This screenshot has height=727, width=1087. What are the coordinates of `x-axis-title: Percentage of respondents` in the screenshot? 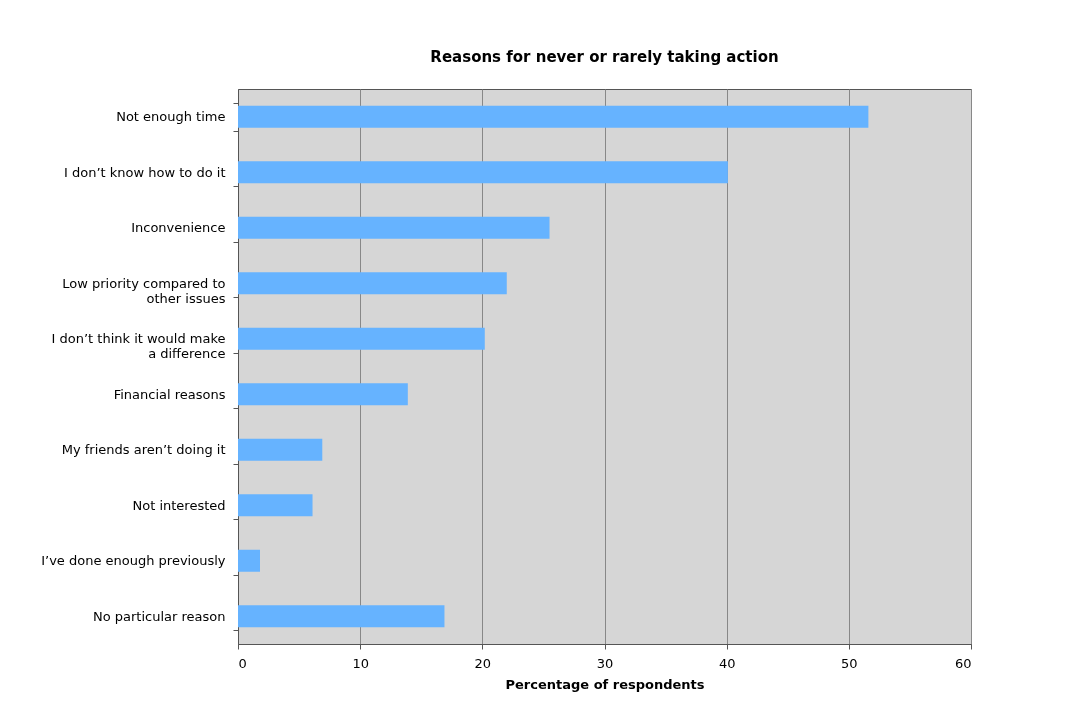 It's located at (605, 684).